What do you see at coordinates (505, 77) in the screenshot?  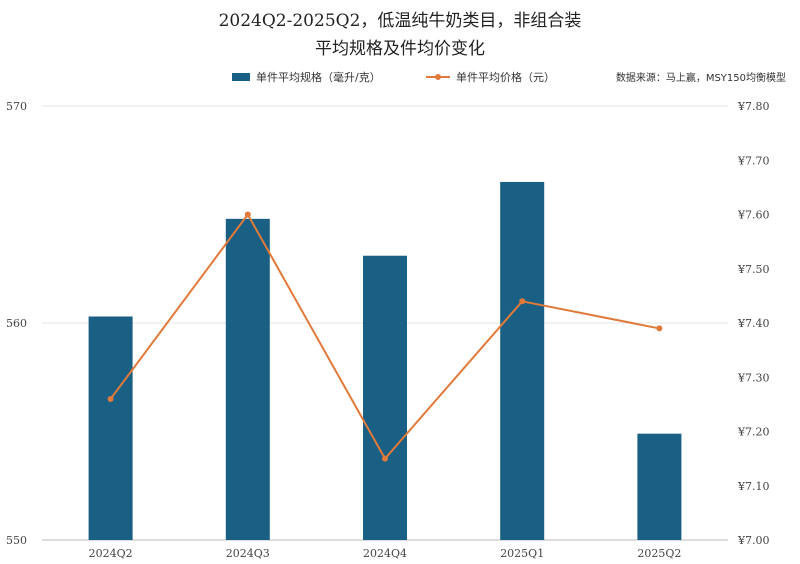 I see `legend-line-label: 单件平均价格（元）` at bounding box center [505, 77].